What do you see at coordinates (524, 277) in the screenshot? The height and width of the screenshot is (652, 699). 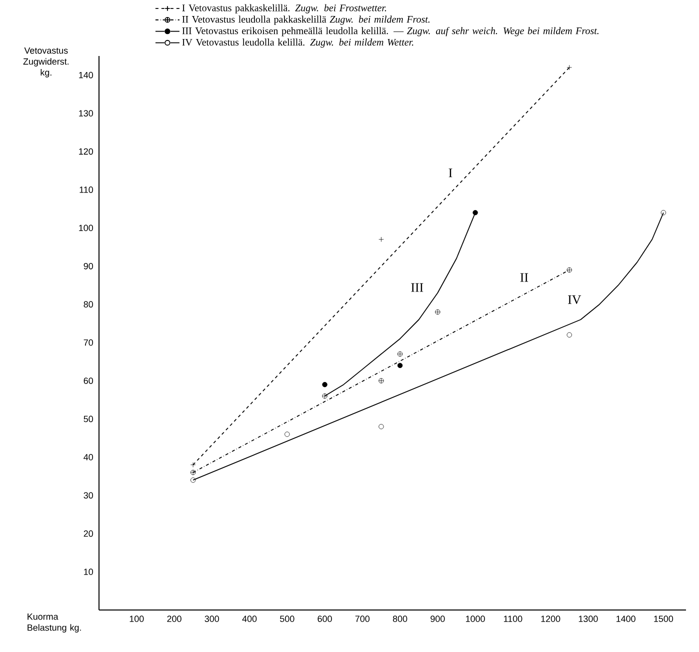 I see `annotation: II` at bounding box center [524, 277].